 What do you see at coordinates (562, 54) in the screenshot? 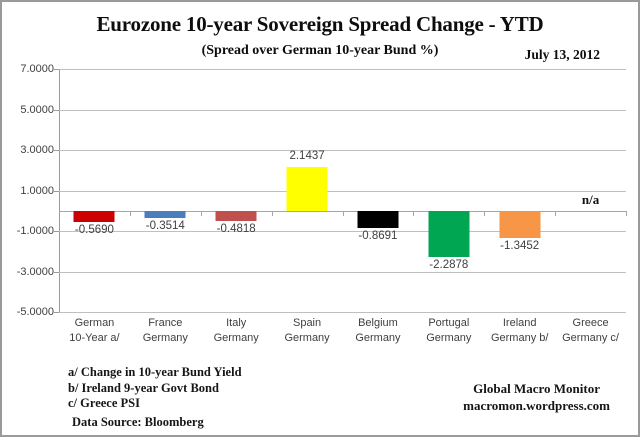
I see `date-stamp: July 13, 2012` at bounding box center [562, 54].